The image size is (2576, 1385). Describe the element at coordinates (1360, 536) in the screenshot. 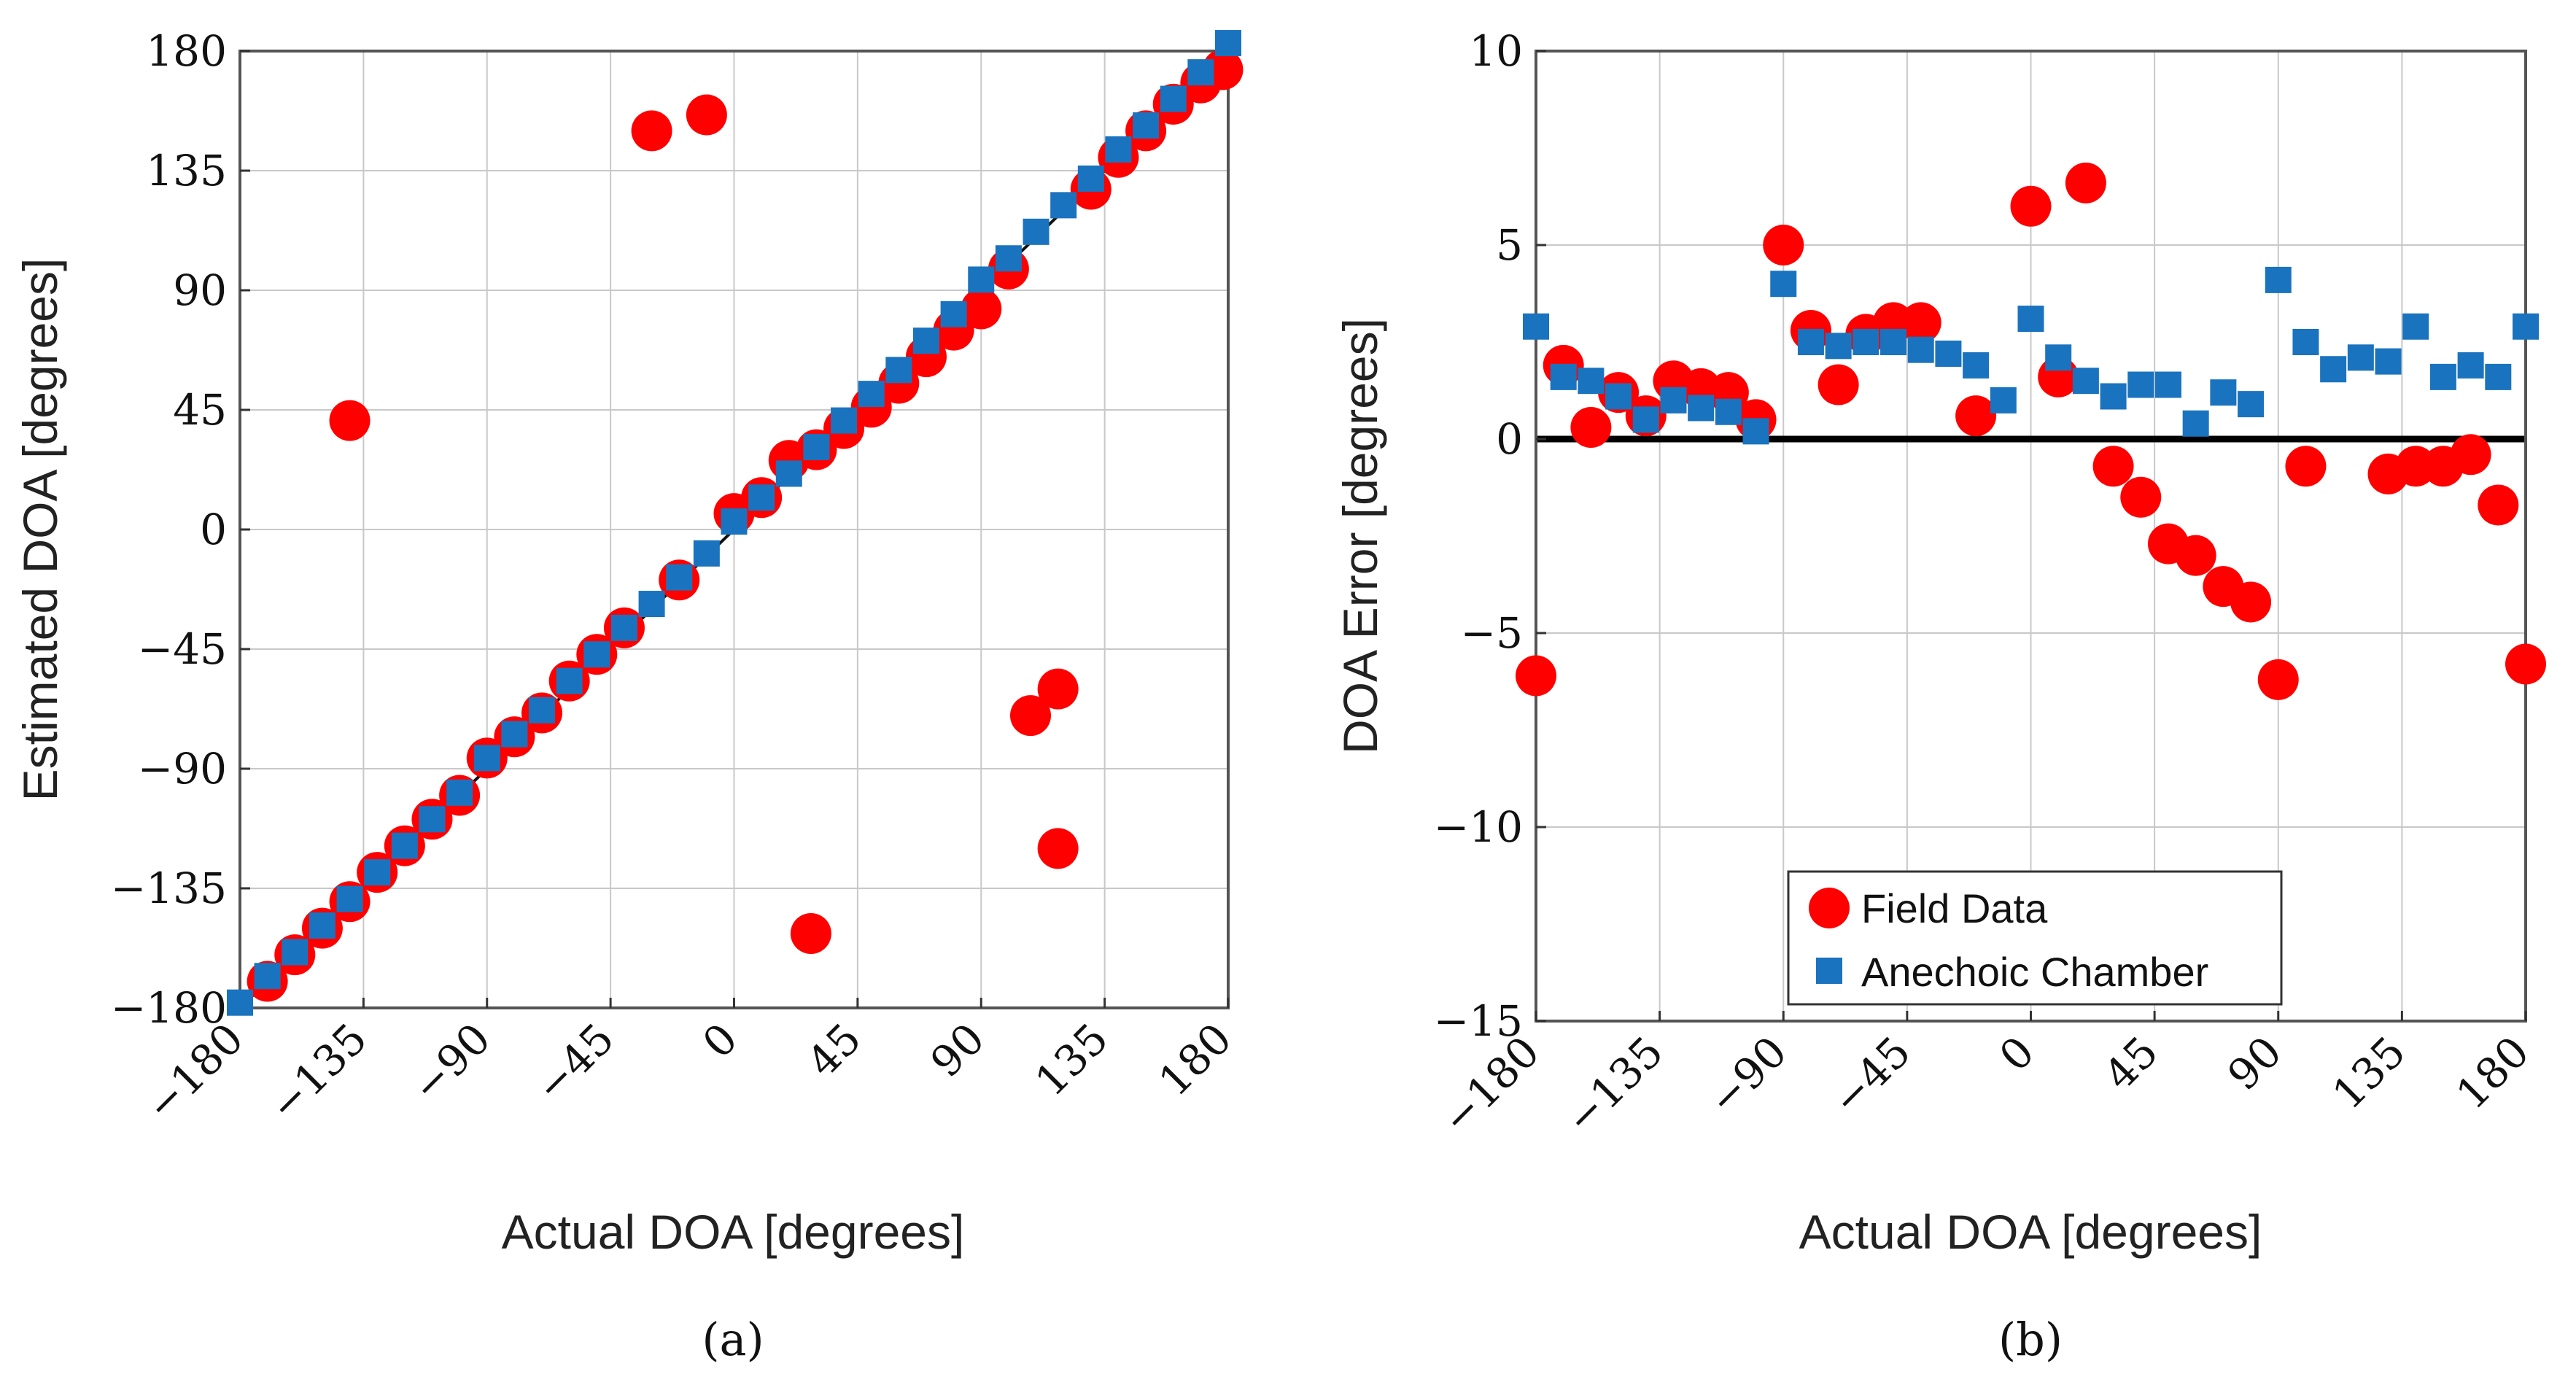

I see `y-axis-label-b: DOA Error [degrees]` at that location.